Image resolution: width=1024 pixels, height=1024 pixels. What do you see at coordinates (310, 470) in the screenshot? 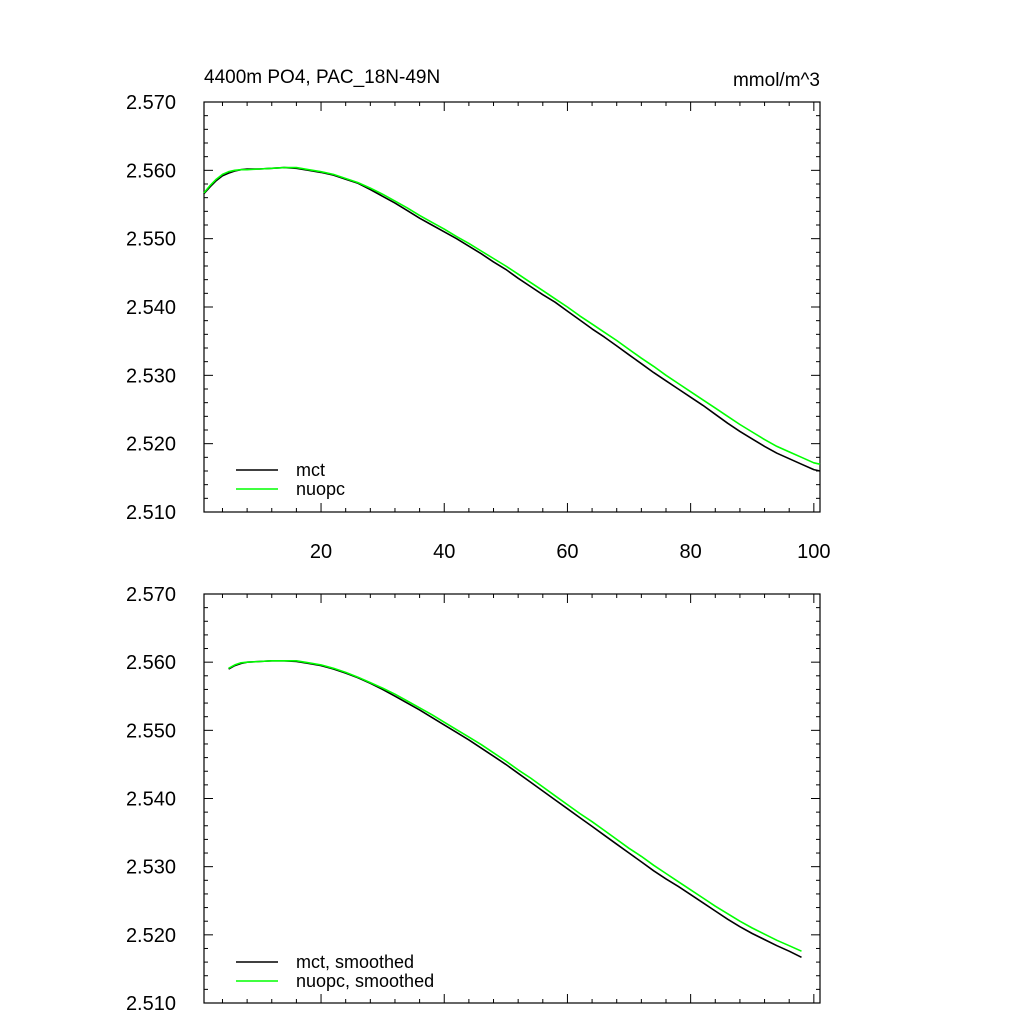
I see `legend-label: mct` at bounding box center [310, 470].